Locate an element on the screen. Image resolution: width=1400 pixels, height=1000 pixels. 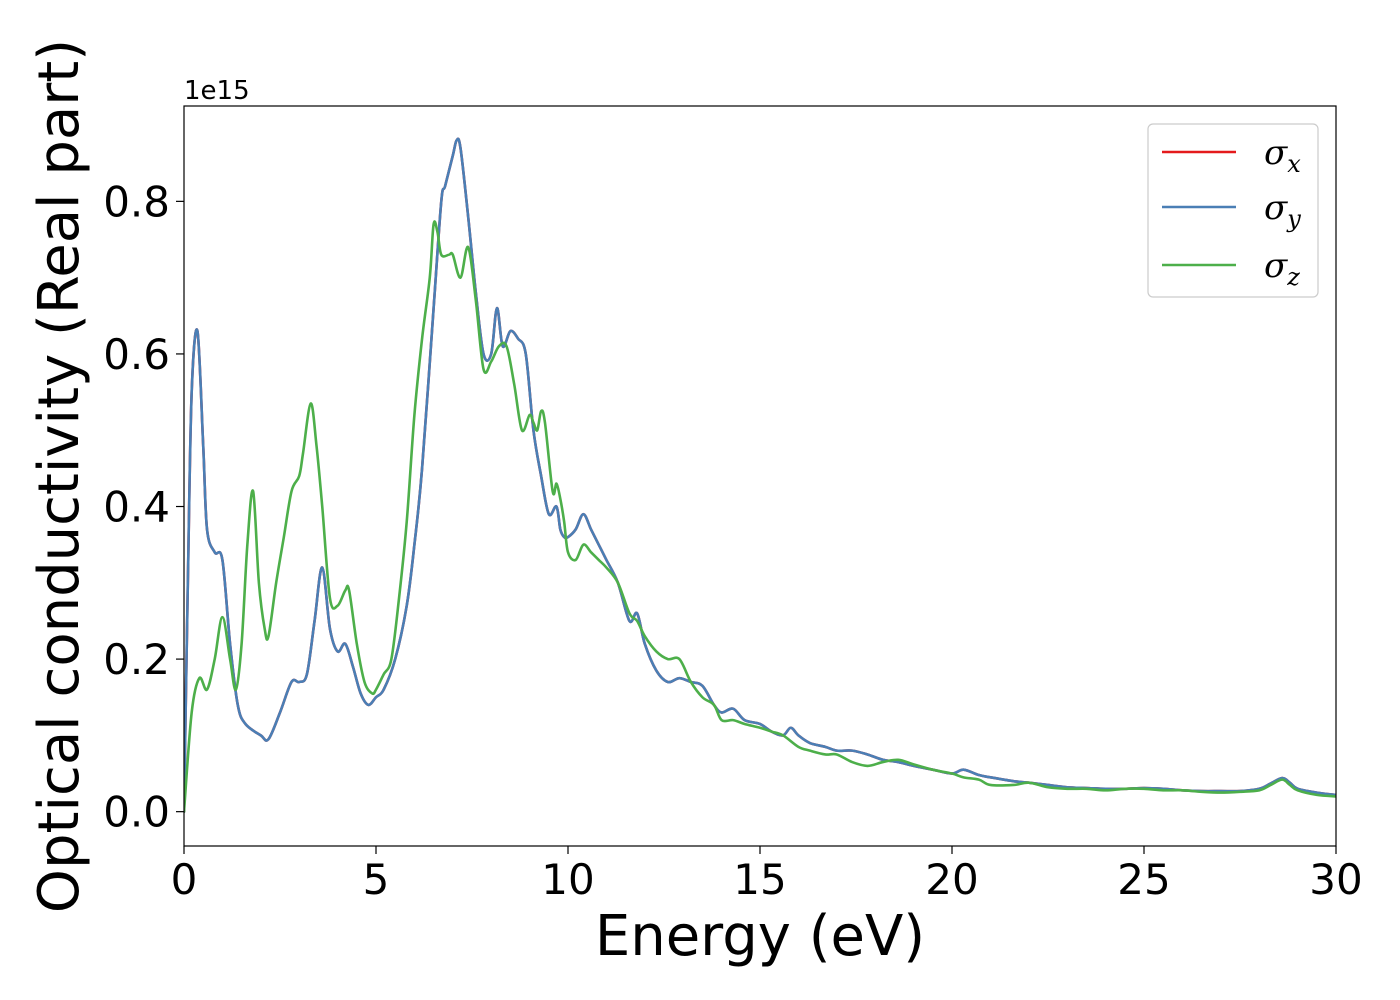
legend-box is located at coordinates (1233, 210).